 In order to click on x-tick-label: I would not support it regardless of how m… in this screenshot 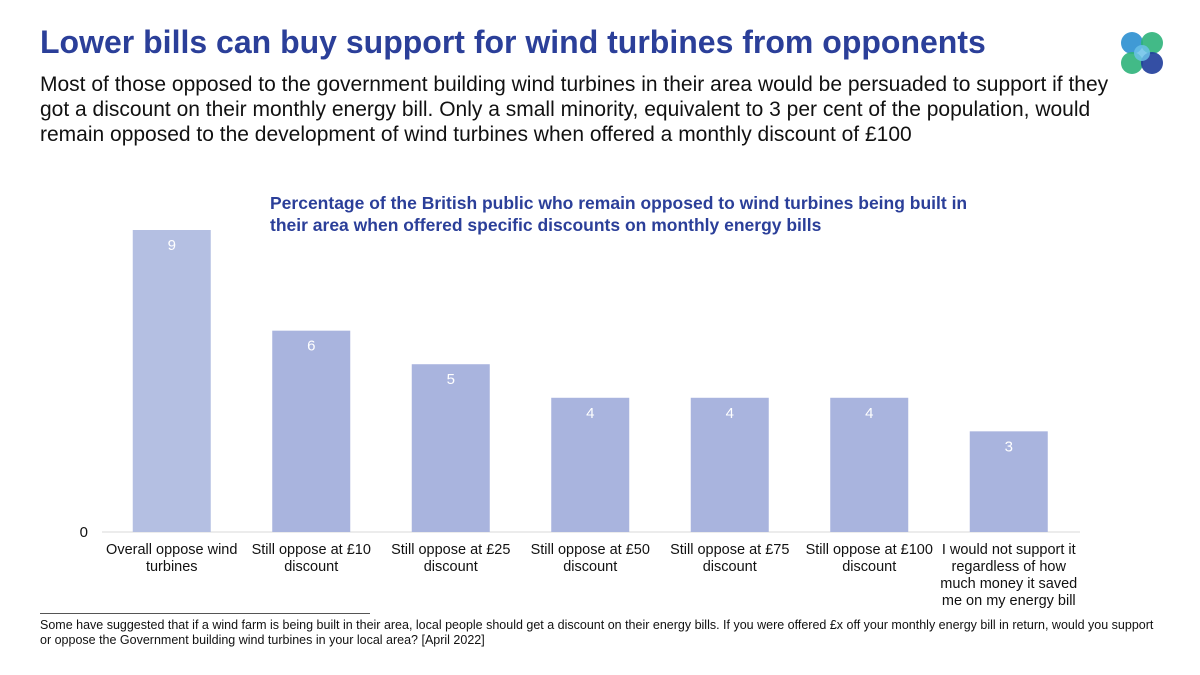, I will do `click(1008, 575)`.